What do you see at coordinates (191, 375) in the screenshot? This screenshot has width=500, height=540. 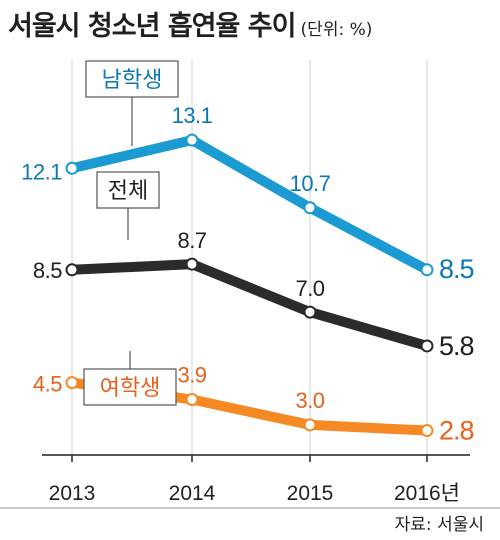 I see `data-label: 3.9` at bounding box center [191, 375].